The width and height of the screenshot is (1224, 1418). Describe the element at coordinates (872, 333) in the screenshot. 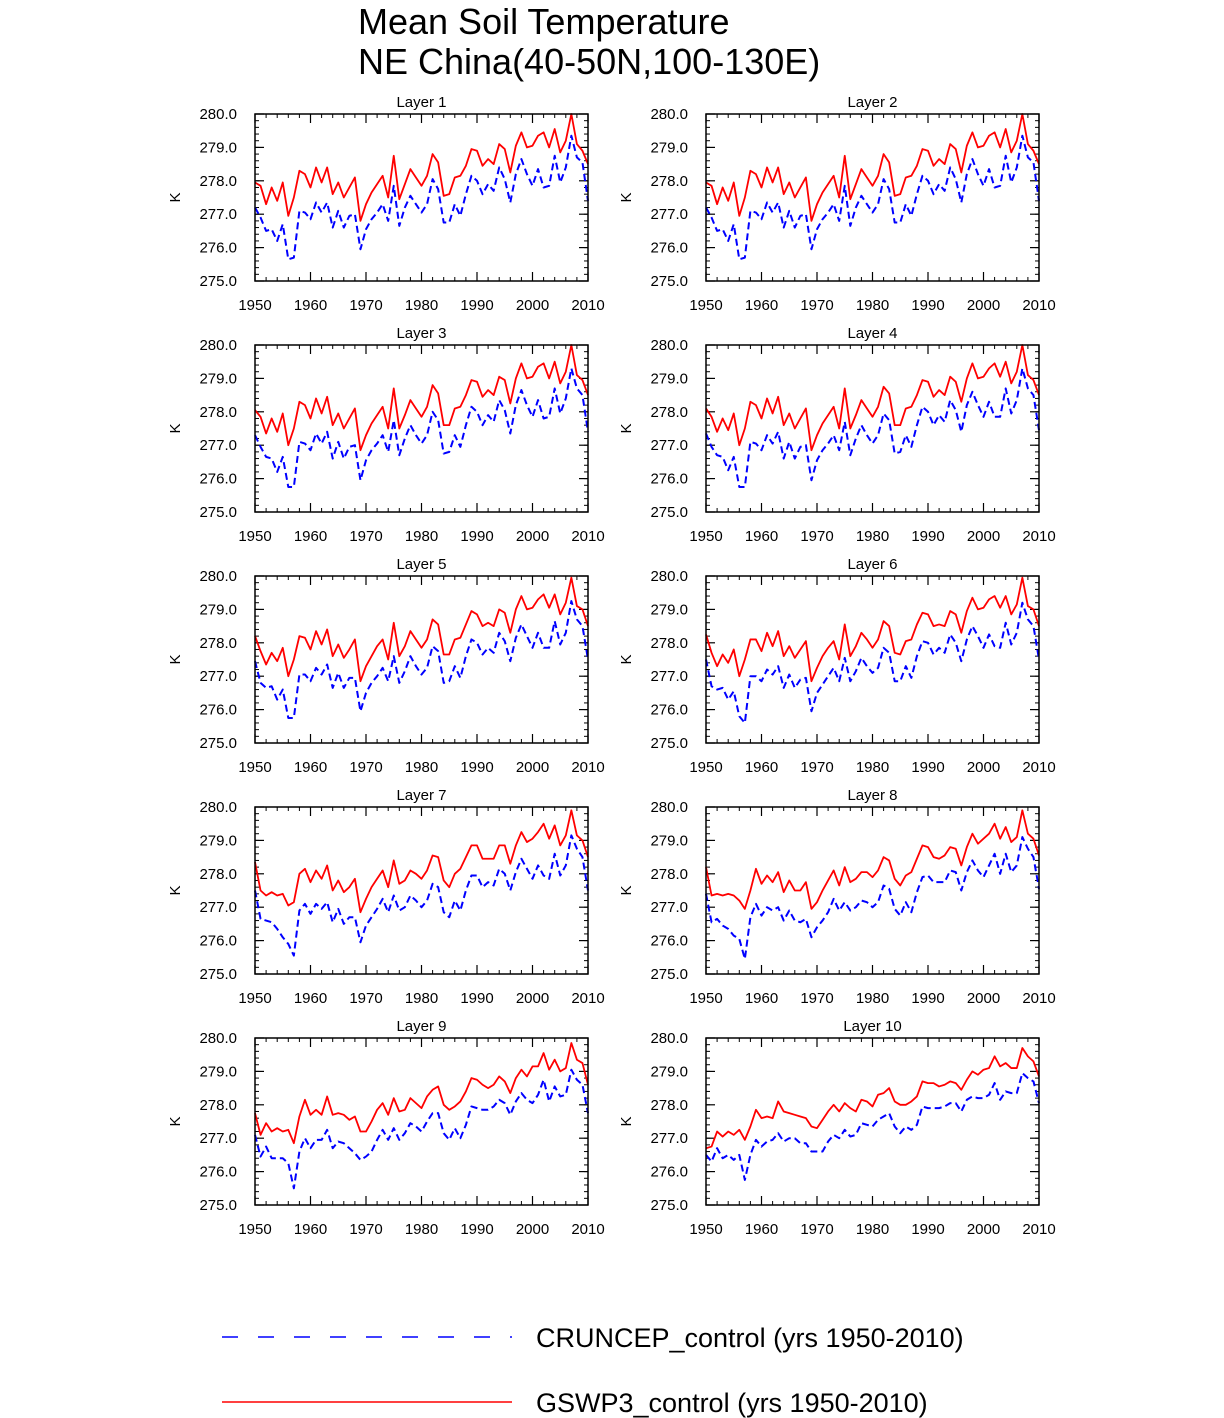

I see `panel-title: Layer 4` at that location.